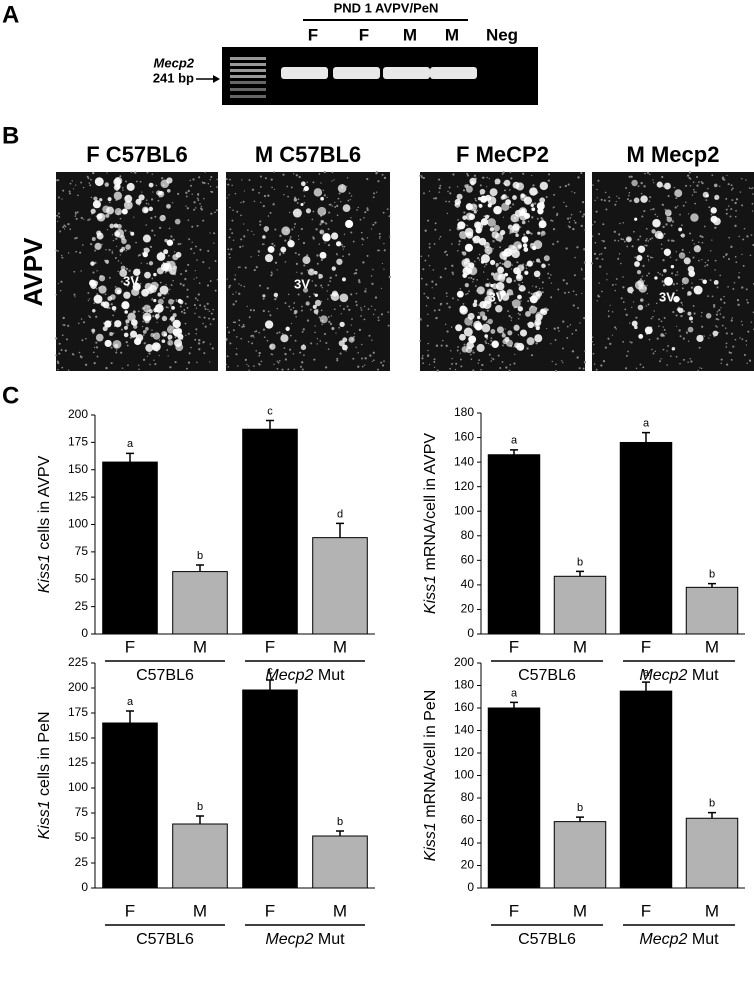 The image size is (754, 987). Describe the element at coordinates (308, 154) in the screenshot. I see `image-title: M C57BL6` at that location.